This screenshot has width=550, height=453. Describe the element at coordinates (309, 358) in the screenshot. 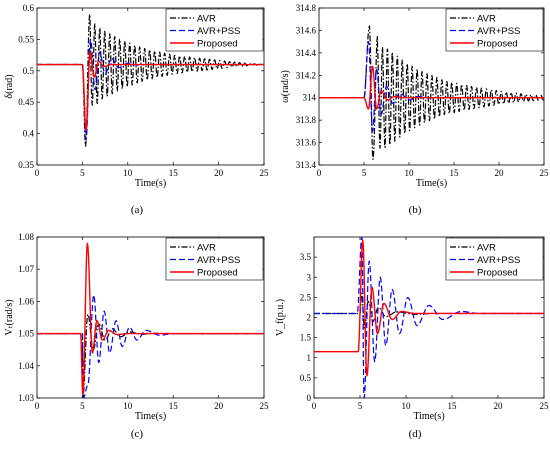

I see `y-tick-label: 1` at that location.